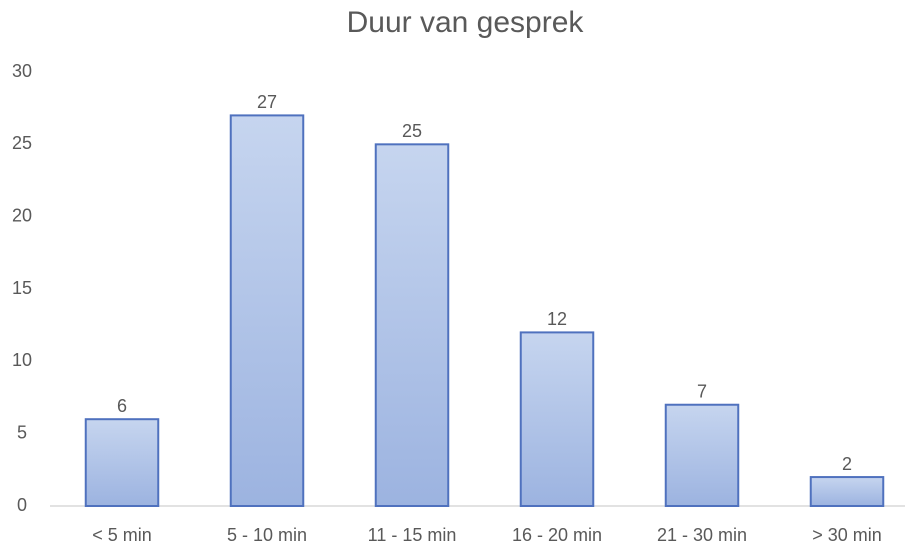  I want to click on y-tick-label: 20, so click(22, 215).